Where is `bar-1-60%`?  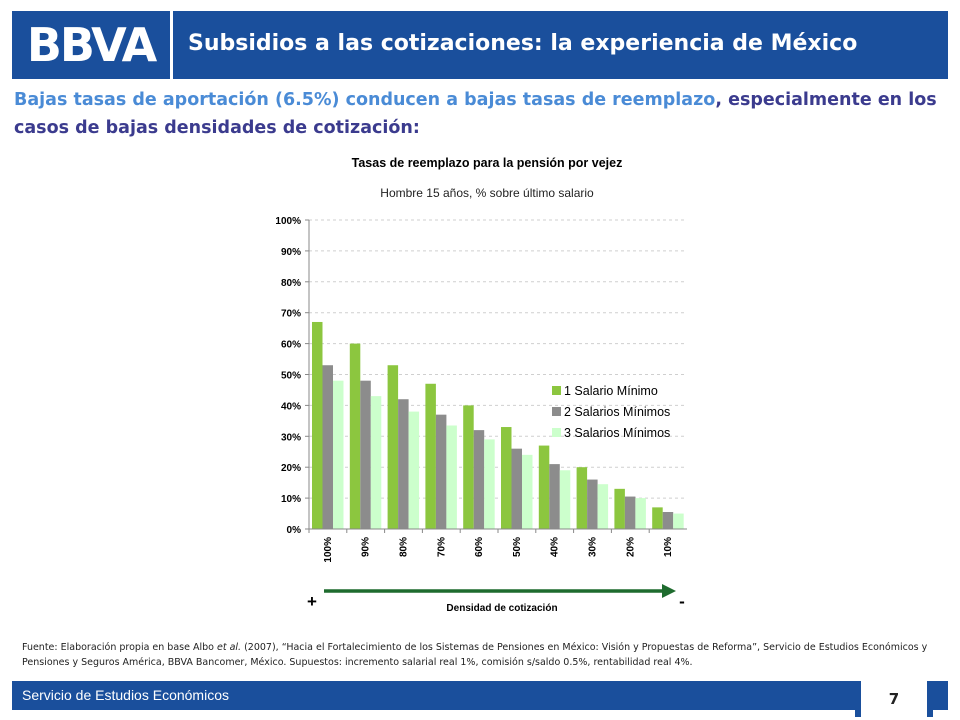
bar-1-60% is located at coordinates (468, 467).